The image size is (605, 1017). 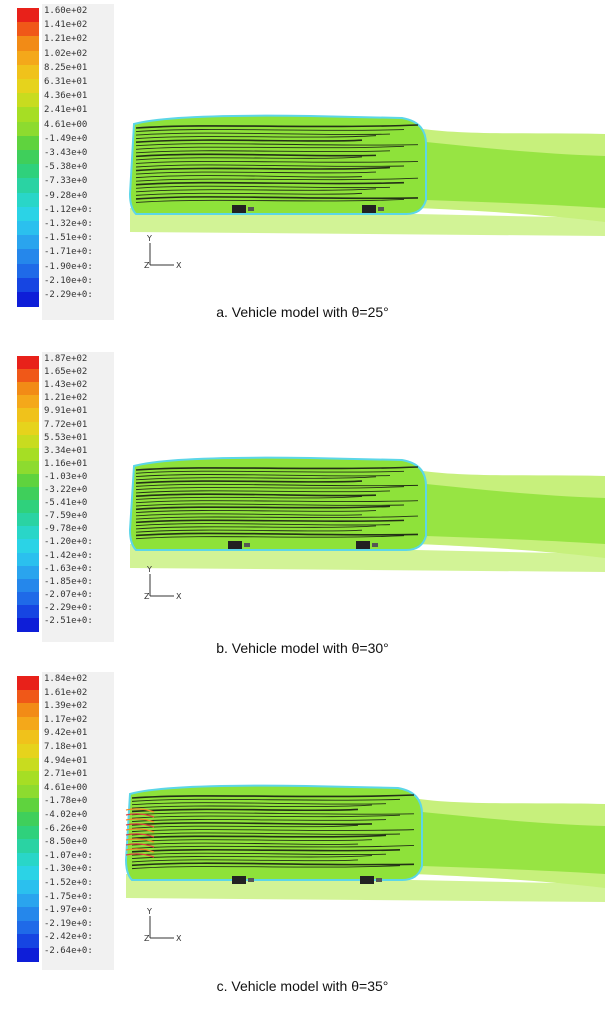 What do you see at coordinates (66, 490) in the screenshot?
I see `legend-value: -3.22e+0` at bounding box center [66, 490].